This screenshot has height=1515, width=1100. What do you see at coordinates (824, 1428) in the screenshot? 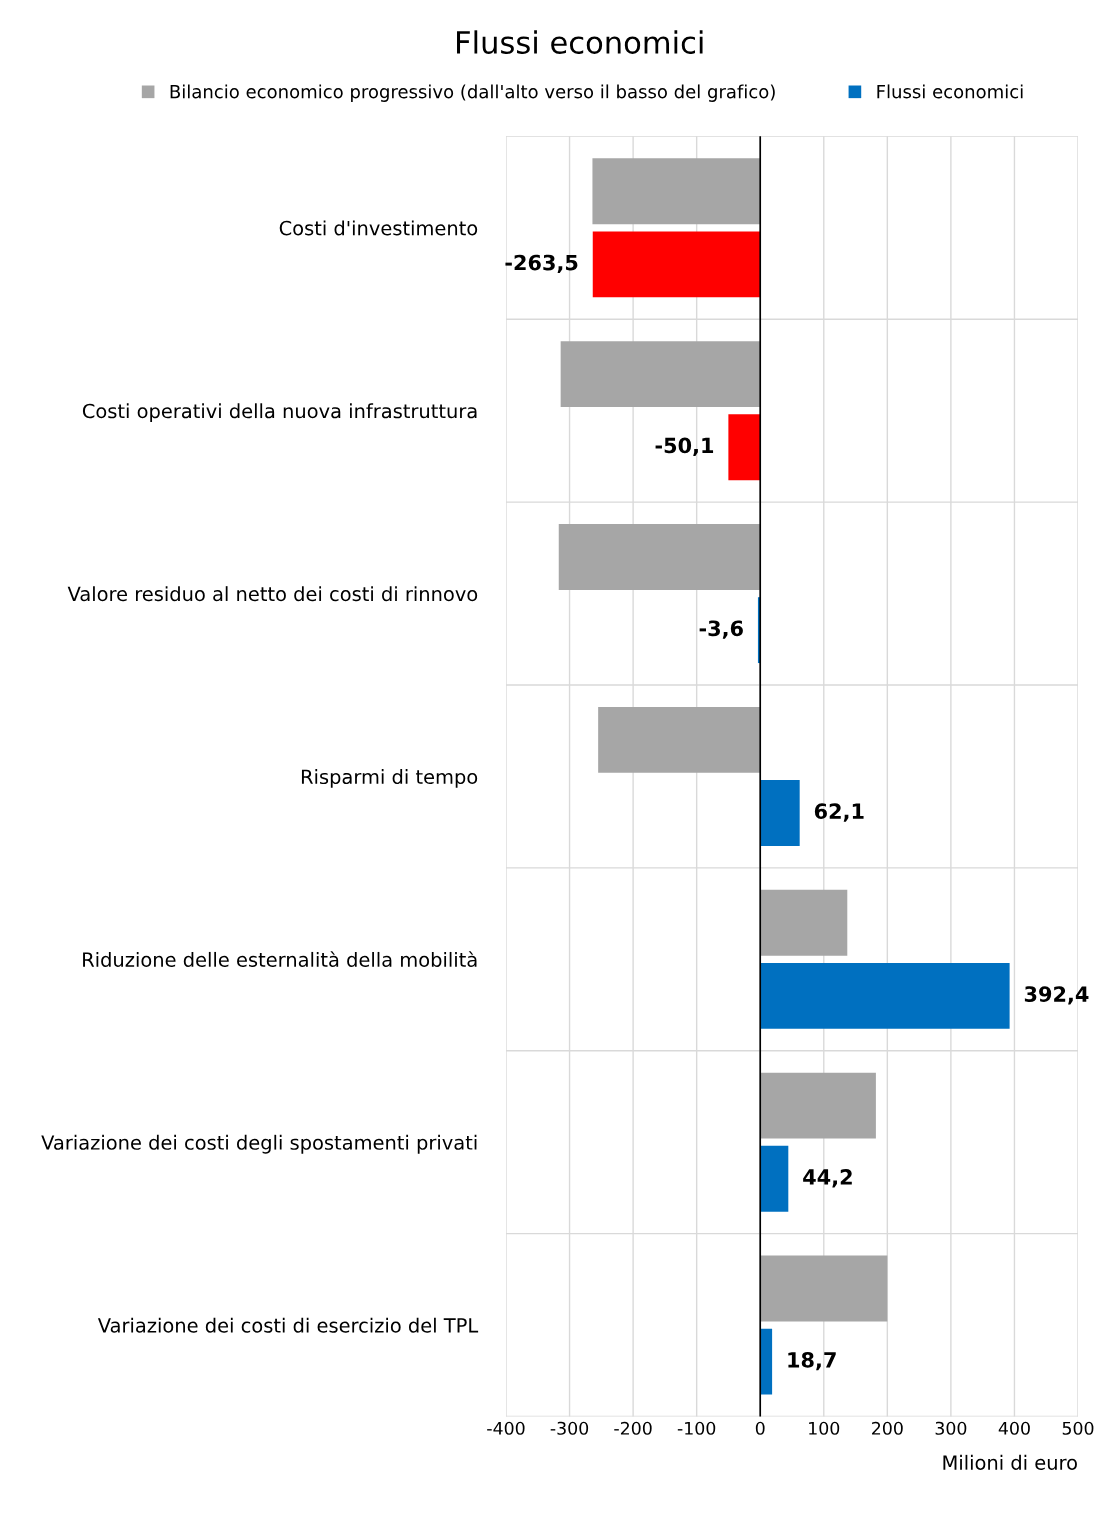
I see `x-tick-label: 100` at bounding box center [824, 1428].